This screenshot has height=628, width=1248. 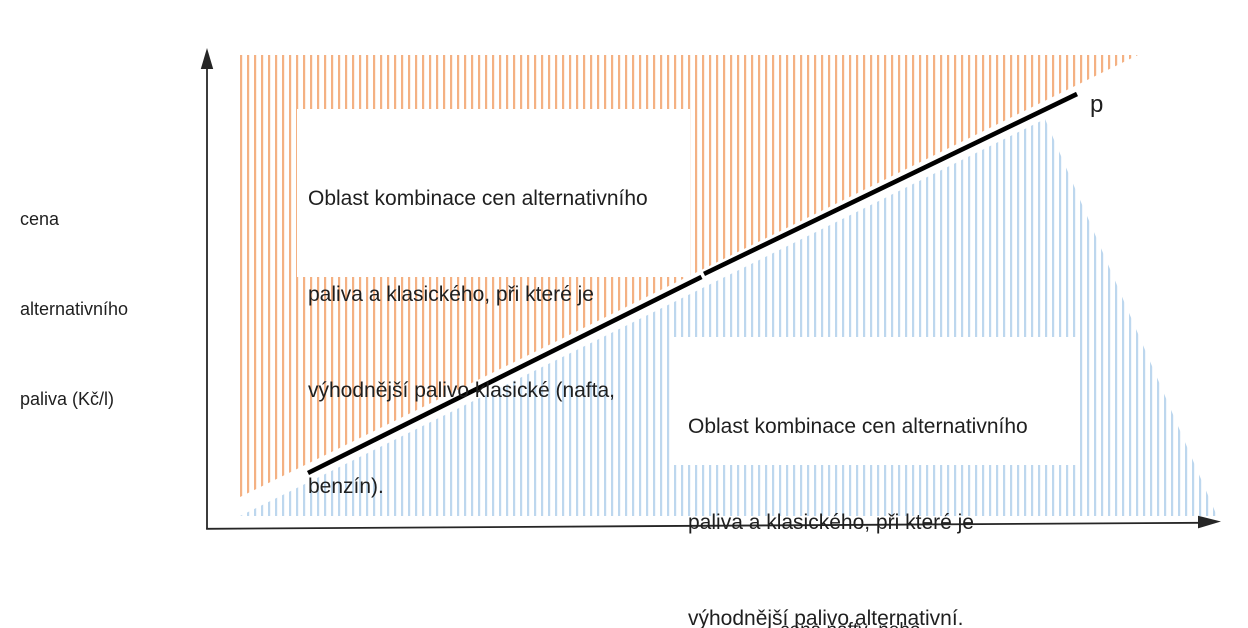 What do you see at coordinates (874, 401) in the screenshot?
I see `alternative-region-textbox` at bounding box center [874, 401].